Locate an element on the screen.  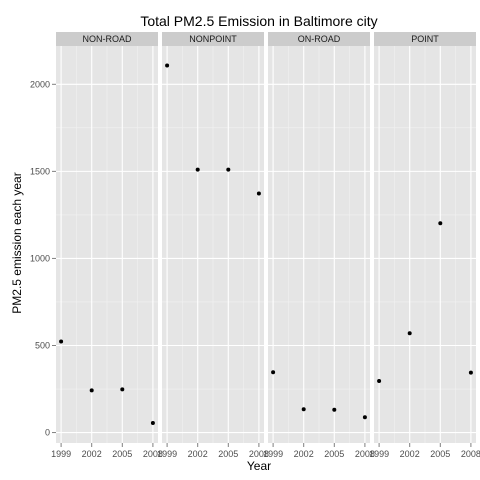
facet-strip-label: ON-ROAD is located at coordinates (319, 39).